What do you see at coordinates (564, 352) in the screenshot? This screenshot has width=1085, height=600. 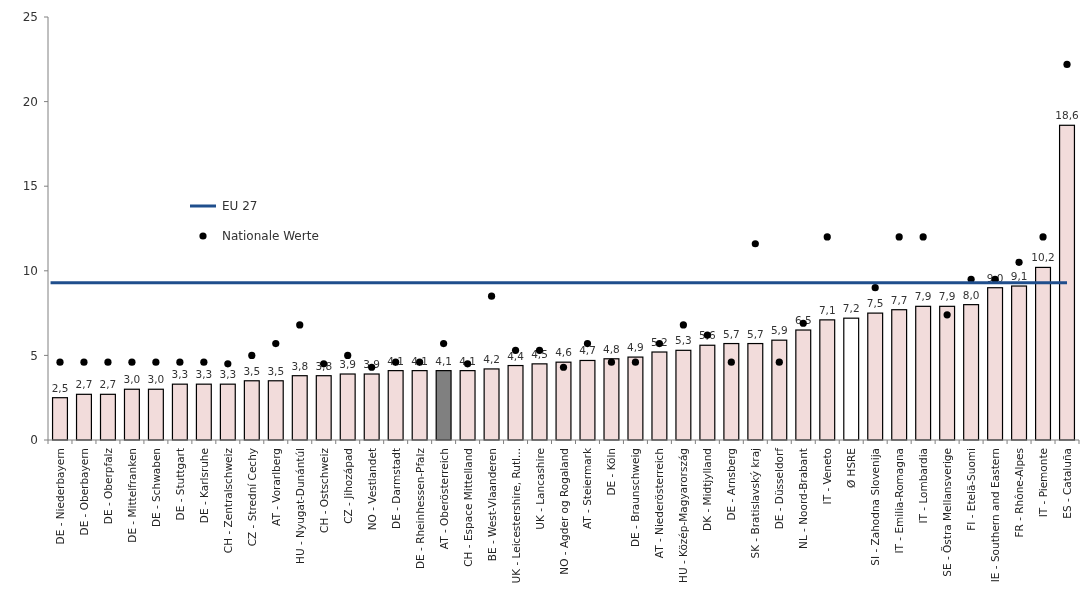 I see `data-label: 4,6` at bounding box center [564, 352].